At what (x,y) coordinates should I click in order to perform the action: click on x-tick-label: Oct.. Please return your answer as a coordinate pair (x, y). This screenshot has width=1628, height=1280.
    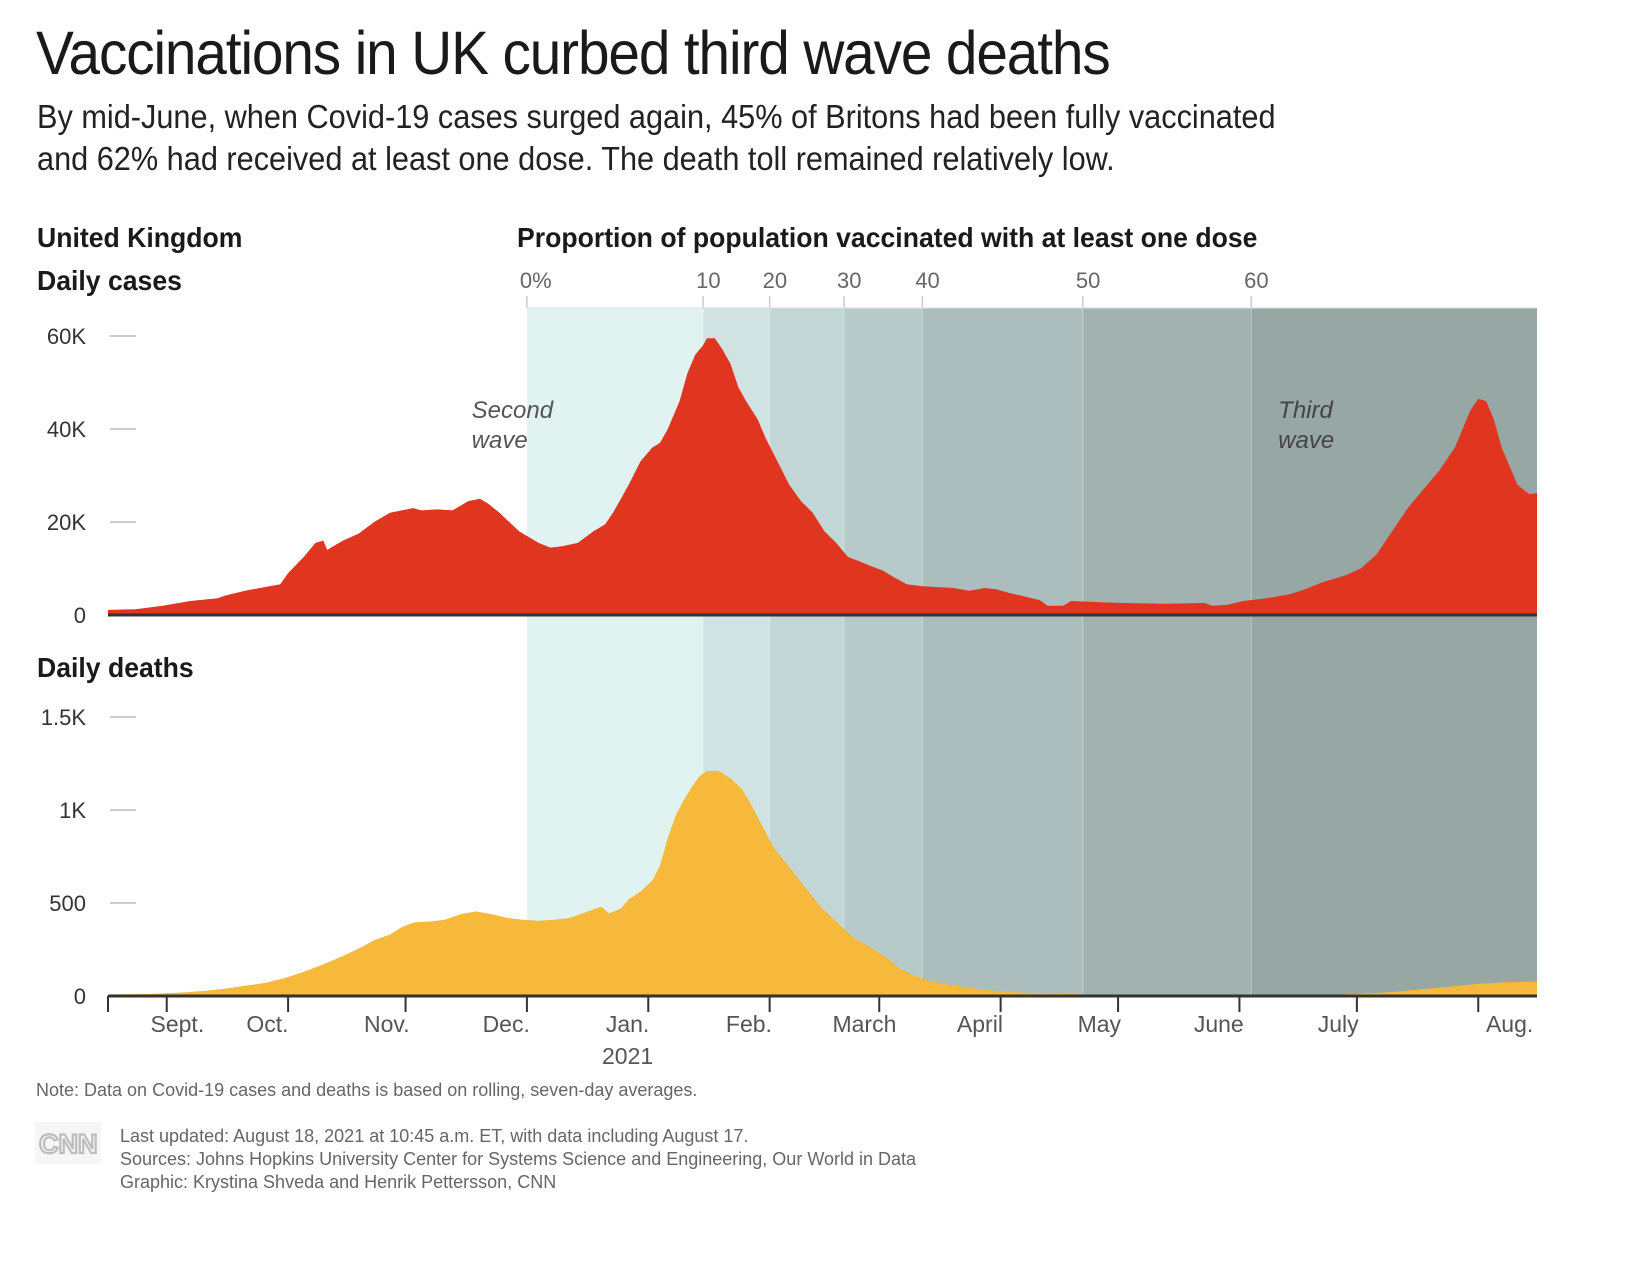
    Looking at the image, I should click on (267, 1024).